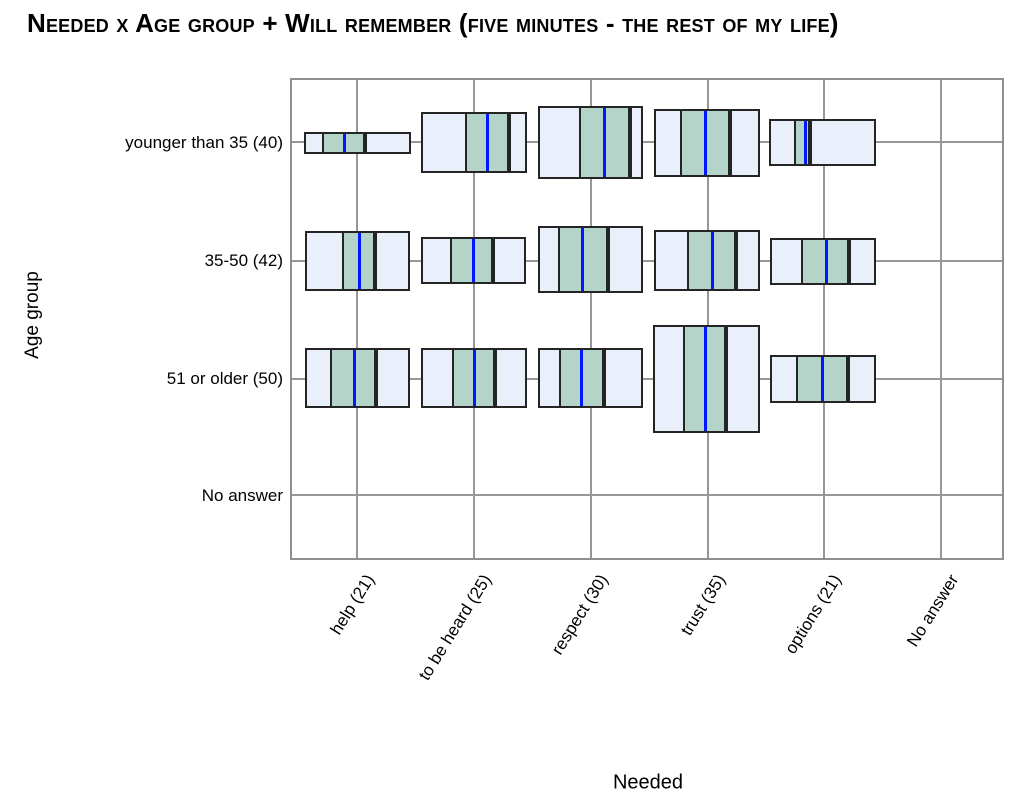 Image resolution: width=1024 pixels, height=808 pixels. Describe the element at coordinates (648, 782) in the screenshot. I see `x-axis-title: Needed` at that location.